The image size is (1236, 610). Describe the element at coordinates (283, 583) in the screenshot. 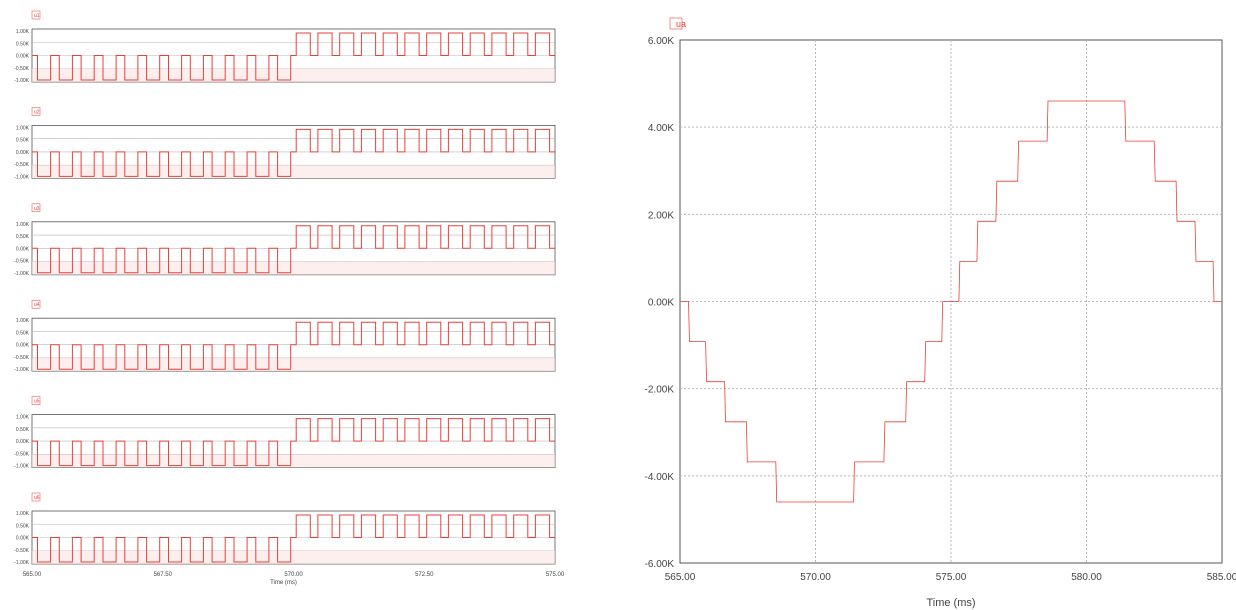

I see `panel-x-axis-label: Time (ms)` at that location.